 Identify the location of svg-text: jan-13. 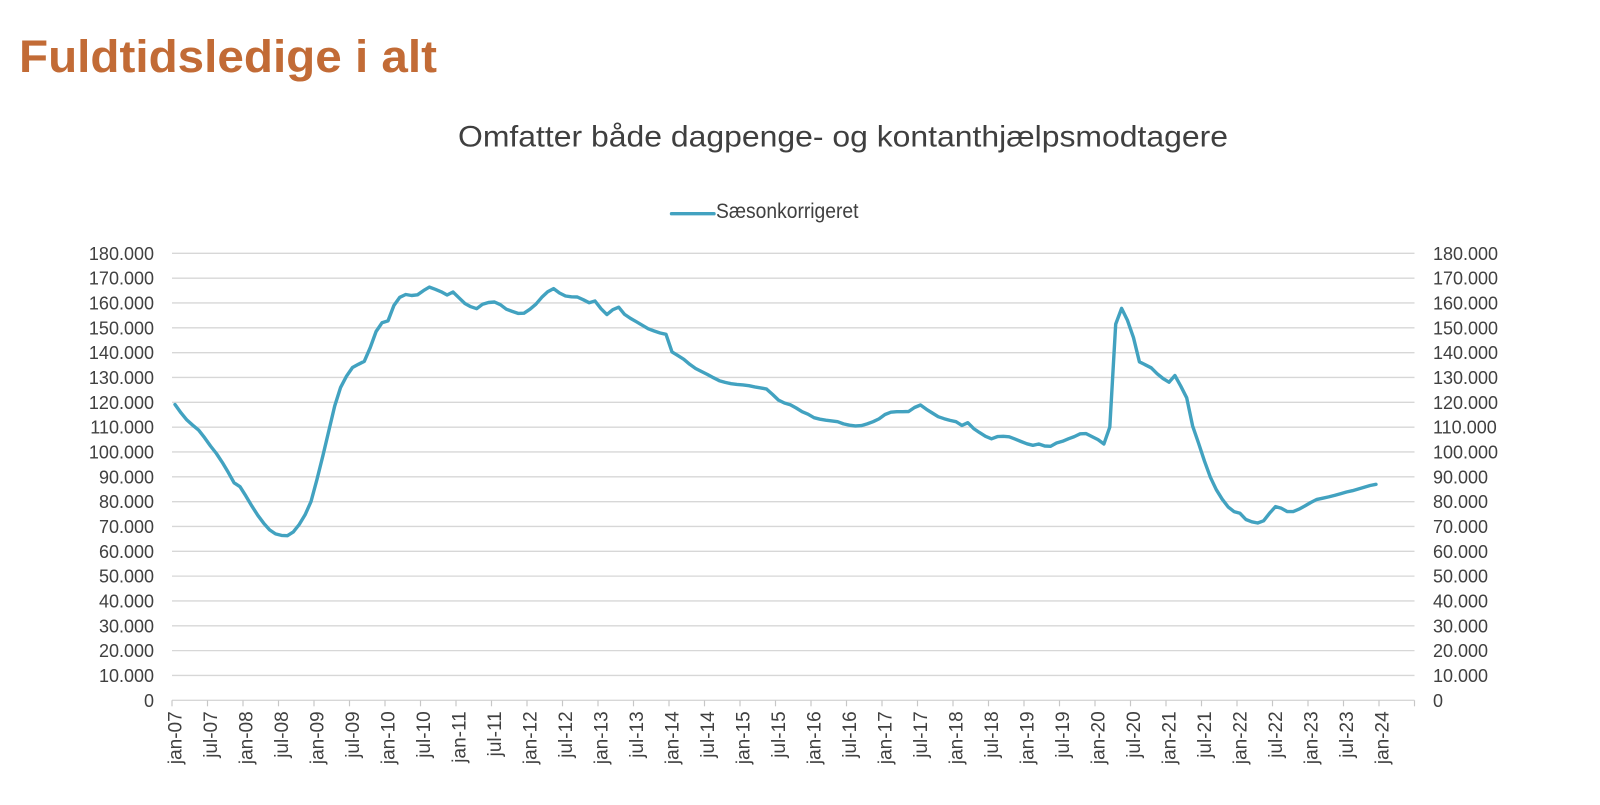
(602, 738).